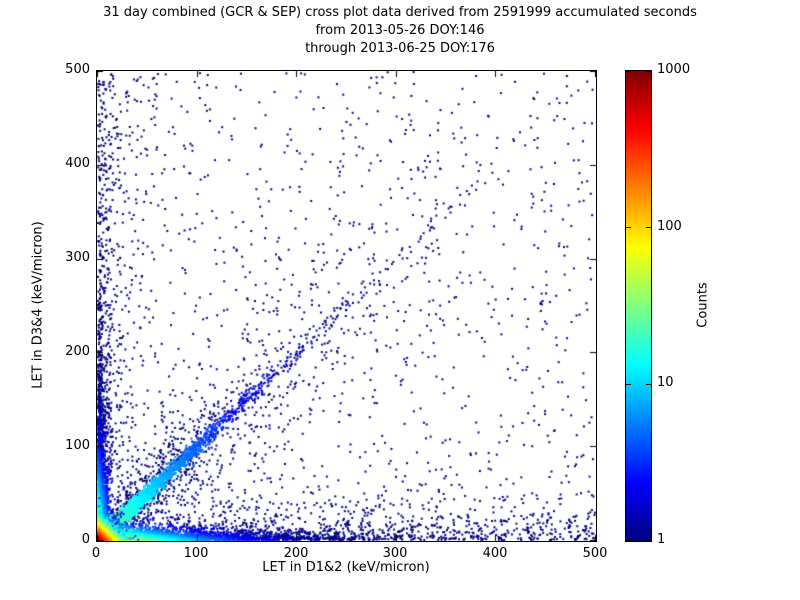 The width and height of the screenshot is (800, 600). Describe the element at coordinates (495, 553) in the screenshot. I see `x-tick-label: 400` at that location.